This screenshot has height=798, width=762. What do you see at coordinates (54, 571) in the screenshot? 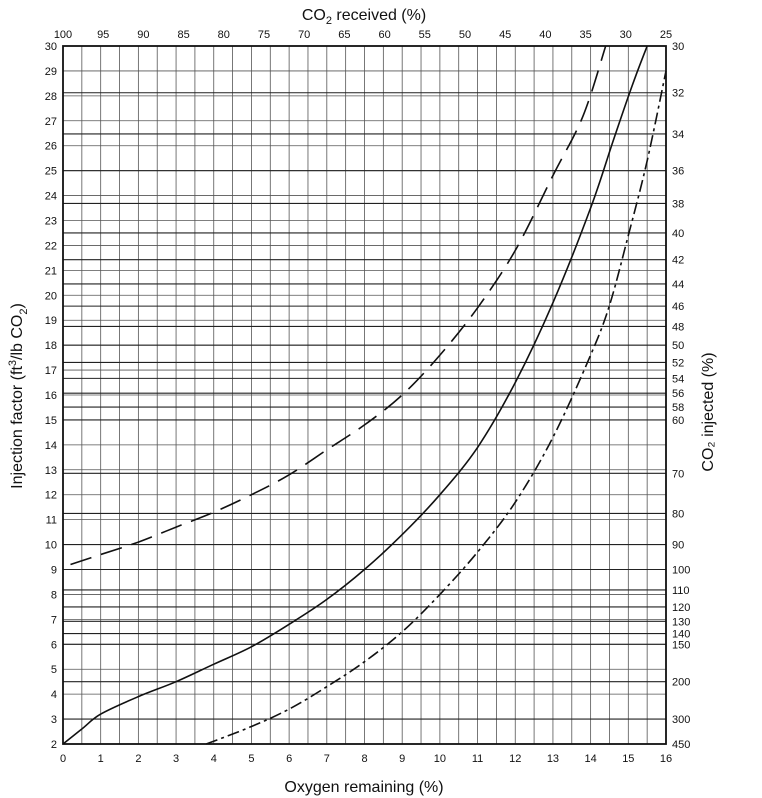
I see `y-tick-label: 9` at bounding box center [54, 571].